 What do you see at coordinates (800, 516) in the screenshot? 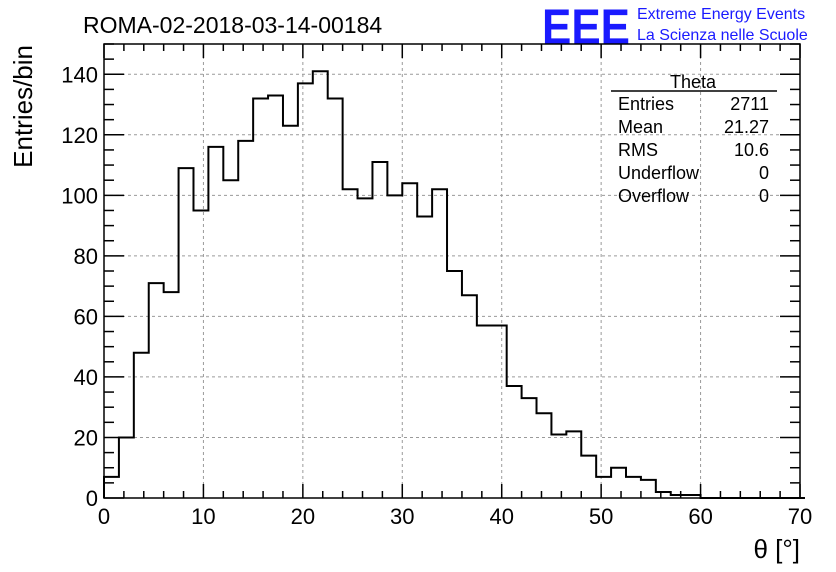
I see `x-tick-label: 70` at bounding box center [800, 516].